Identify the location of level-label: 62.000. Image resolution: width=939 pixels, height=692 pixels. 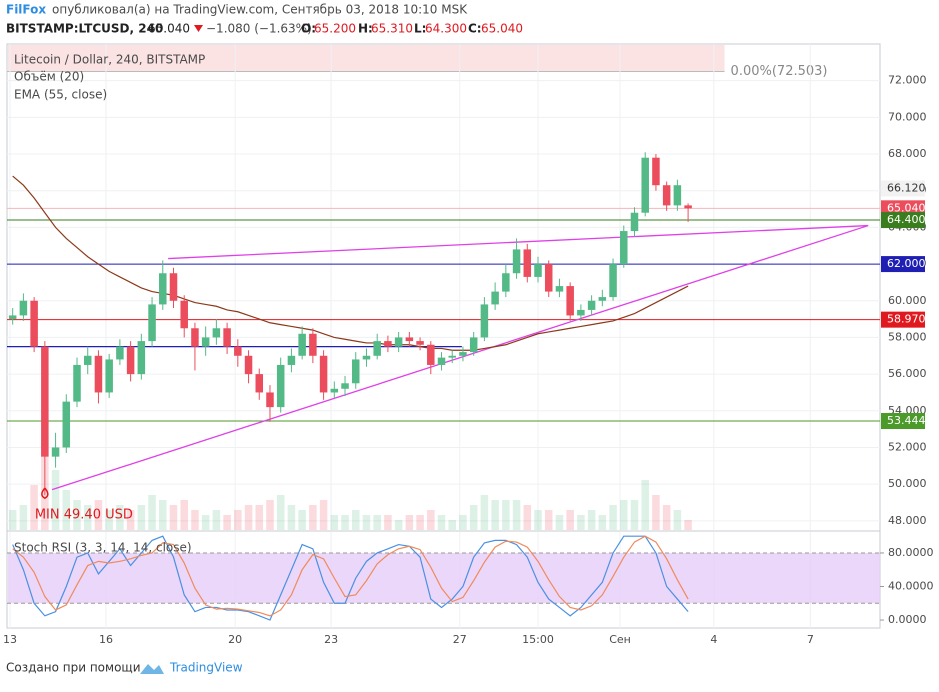
(906, 263).